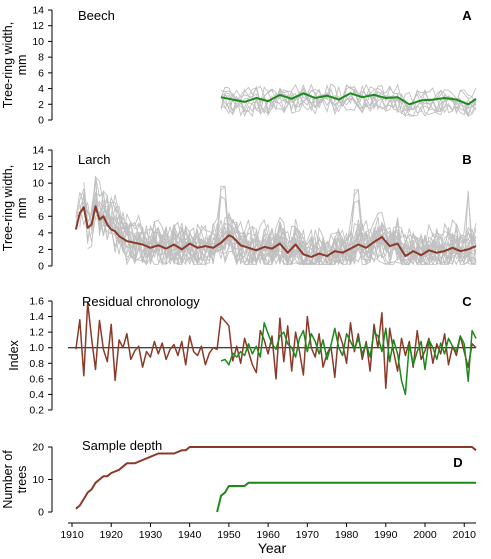 This screenshot has height=559, width=491. Describe the element at coordinates (72, 535) in the screenshot. I see `x-tick-label: 1910` at that location.